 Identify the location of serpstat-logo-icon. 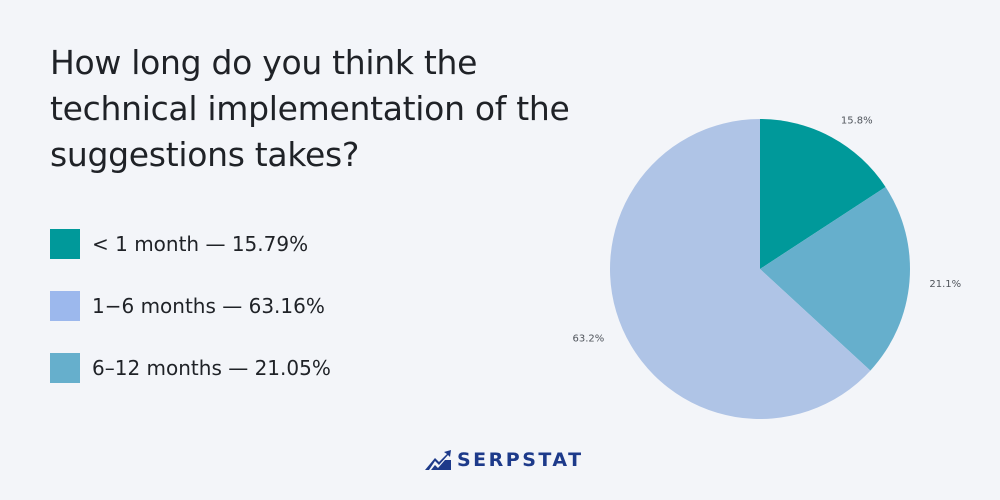
(438, 460).